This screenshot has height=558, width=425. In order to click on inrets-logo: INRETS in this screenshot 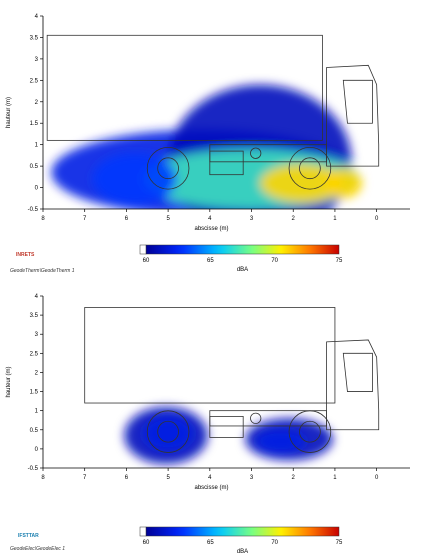, I will do `click(25, 255)`.